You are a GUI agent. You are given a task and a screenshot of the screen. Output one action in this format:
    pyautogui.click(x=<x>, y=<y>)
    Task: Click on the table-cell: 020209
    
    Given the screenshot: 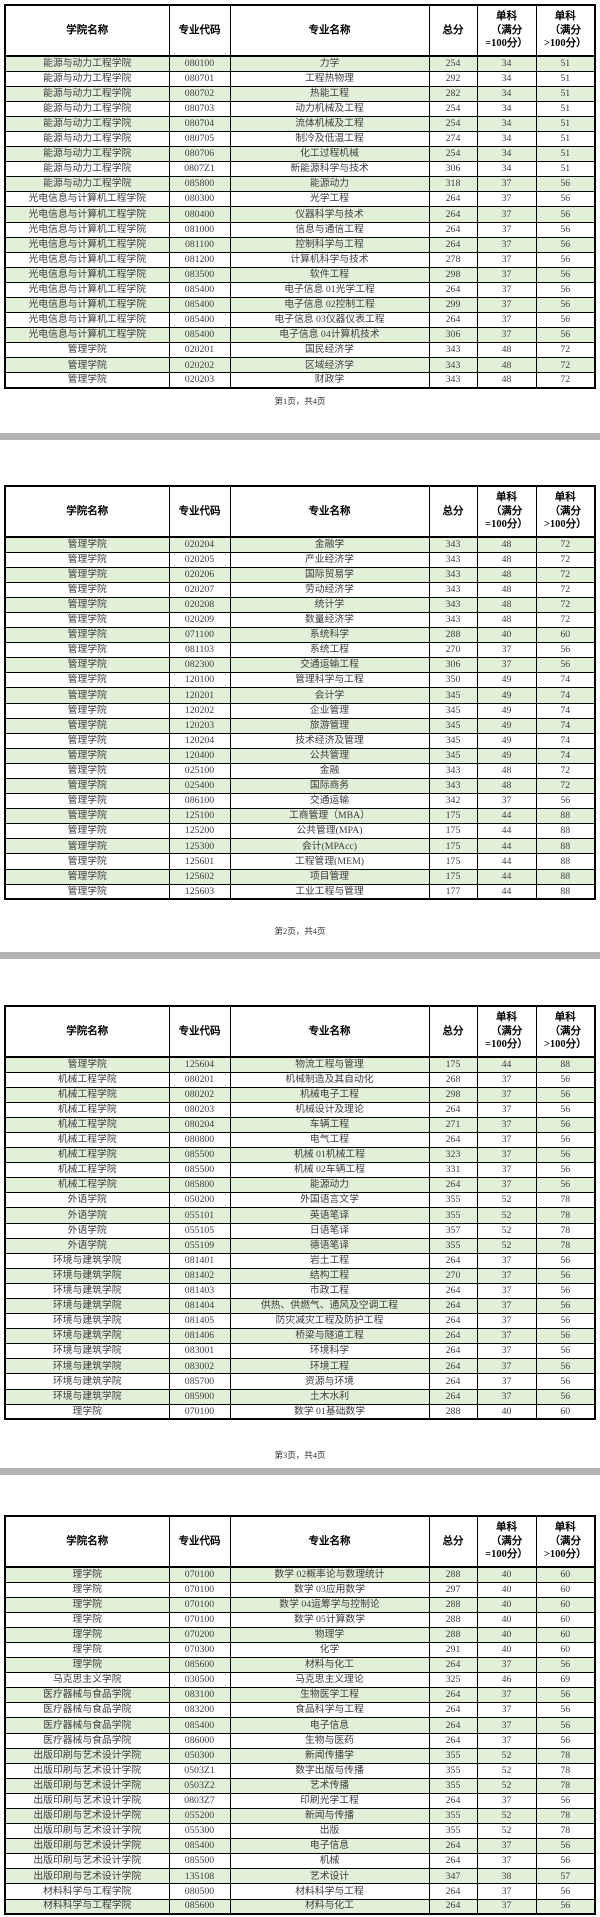 What is the action you would take?
    pyautogui.click(x=199, y=620)
    